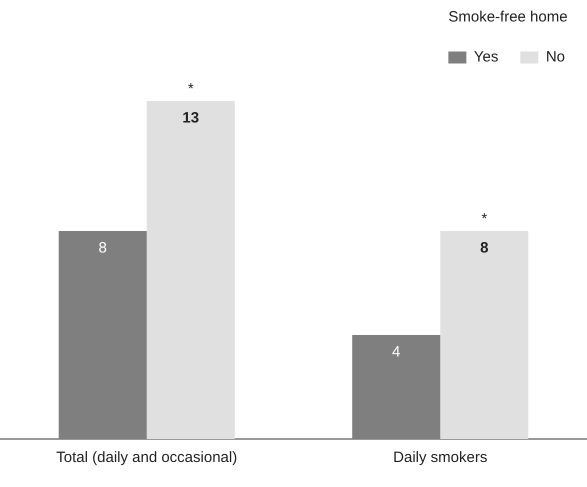 This screenshot has width=587, height=487. Describe the element at coordinates (440, 457) in the screenshot. I see `x-tick-label: Daily smokers` at that location.